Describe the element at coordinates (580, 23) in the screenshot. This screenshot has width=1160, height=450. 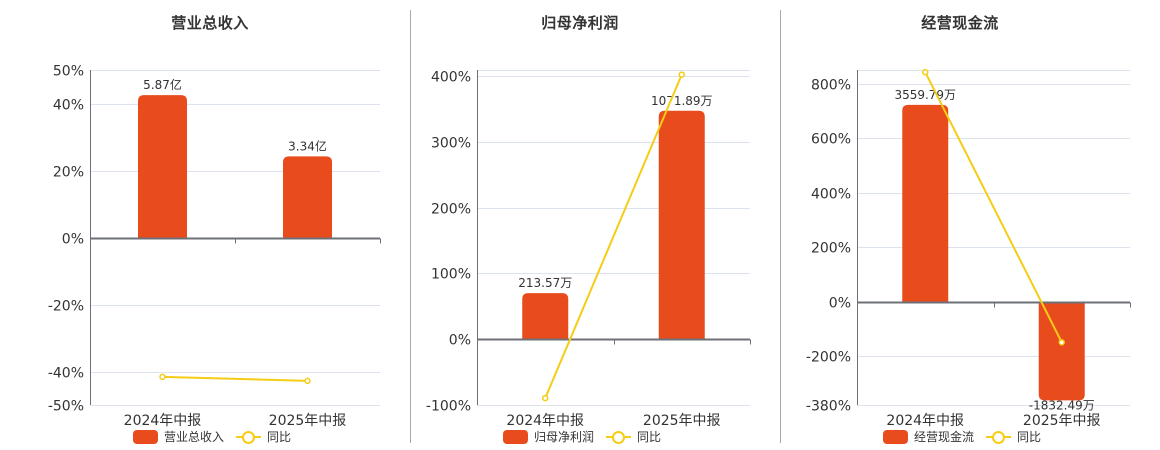
I see `chart-title: 归母净利润` at that location.